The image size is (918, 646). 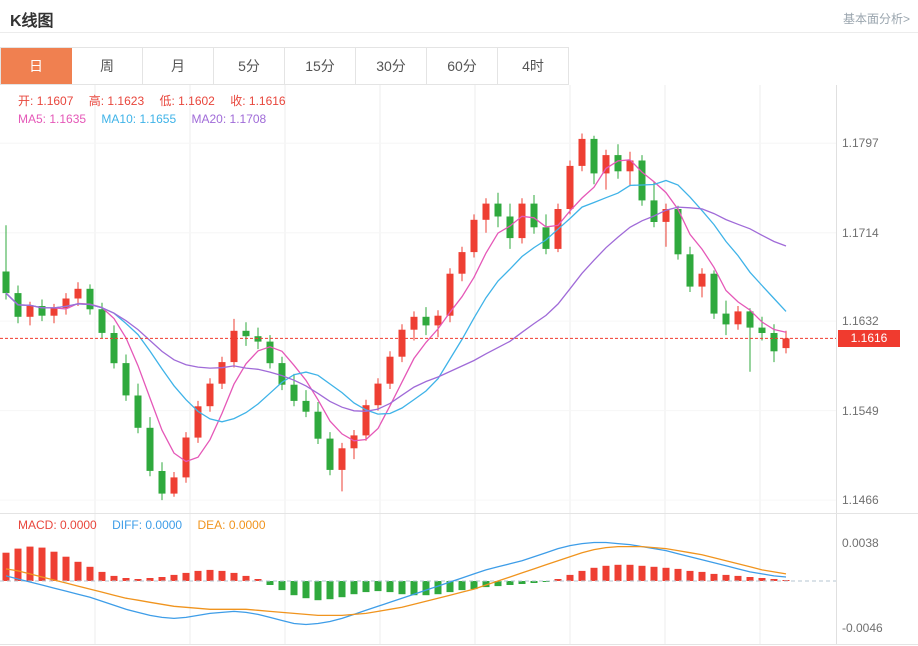 I want to click on tab-15min: 15分, so click(x=320, y=66).